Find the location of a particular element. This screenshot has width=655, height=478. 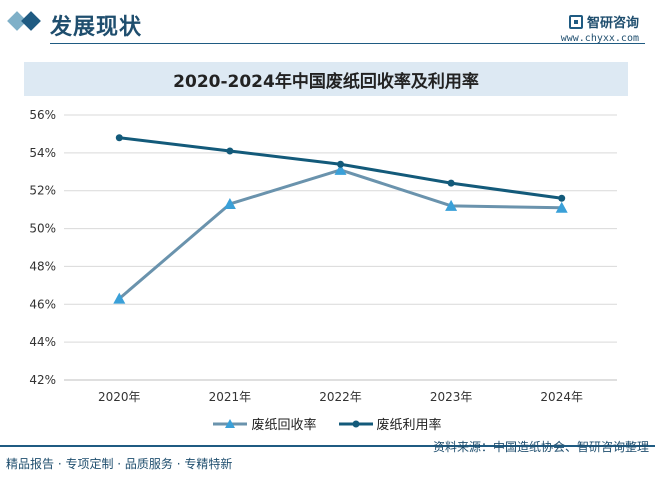

logo-mark-icon is located at coordinates (575, 21).